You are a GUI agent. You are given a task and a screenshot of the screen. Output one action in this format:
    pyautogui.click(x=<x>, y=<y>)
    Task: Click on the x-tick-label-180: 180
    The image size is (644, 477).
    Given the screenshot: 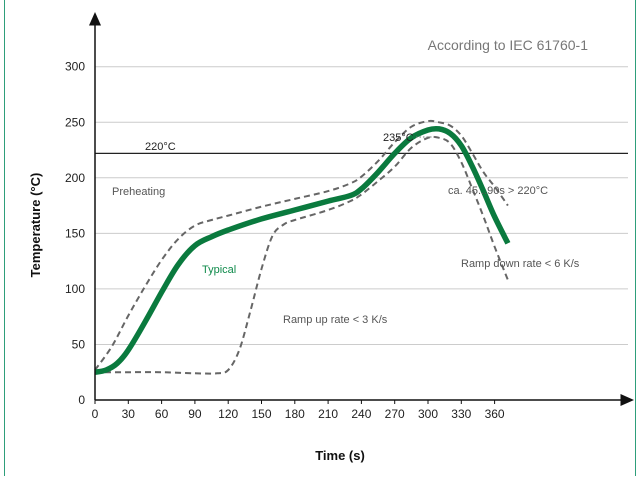 What is the action you would take?
    pyautogui.click(x=295, y=414)
    